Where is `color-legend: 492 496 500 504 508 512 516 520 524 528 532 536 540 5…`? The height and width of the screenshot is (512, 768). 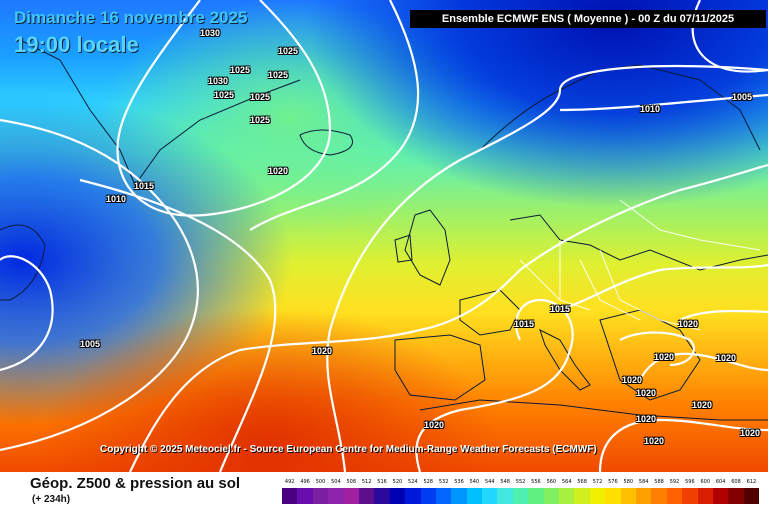 color-legend: 492 496 500 504 508 512 516 520 524 528 532 536 540 5… is located at coordinates (521, 491).